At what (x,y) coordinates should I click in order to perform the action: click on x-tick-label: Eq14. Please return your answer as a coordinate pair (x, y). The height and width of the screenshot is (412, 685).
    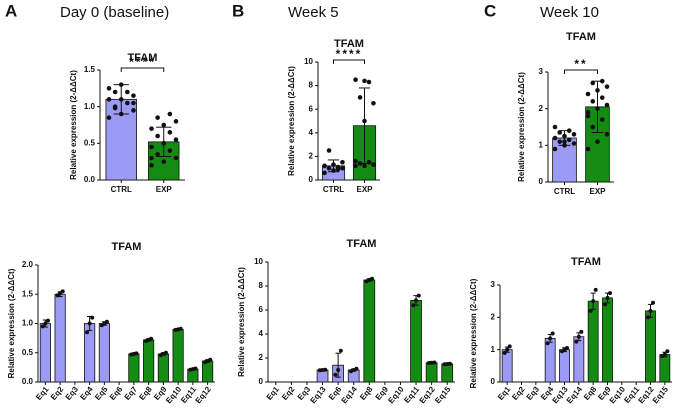
    Looking at the image, I should click on (575, 394).